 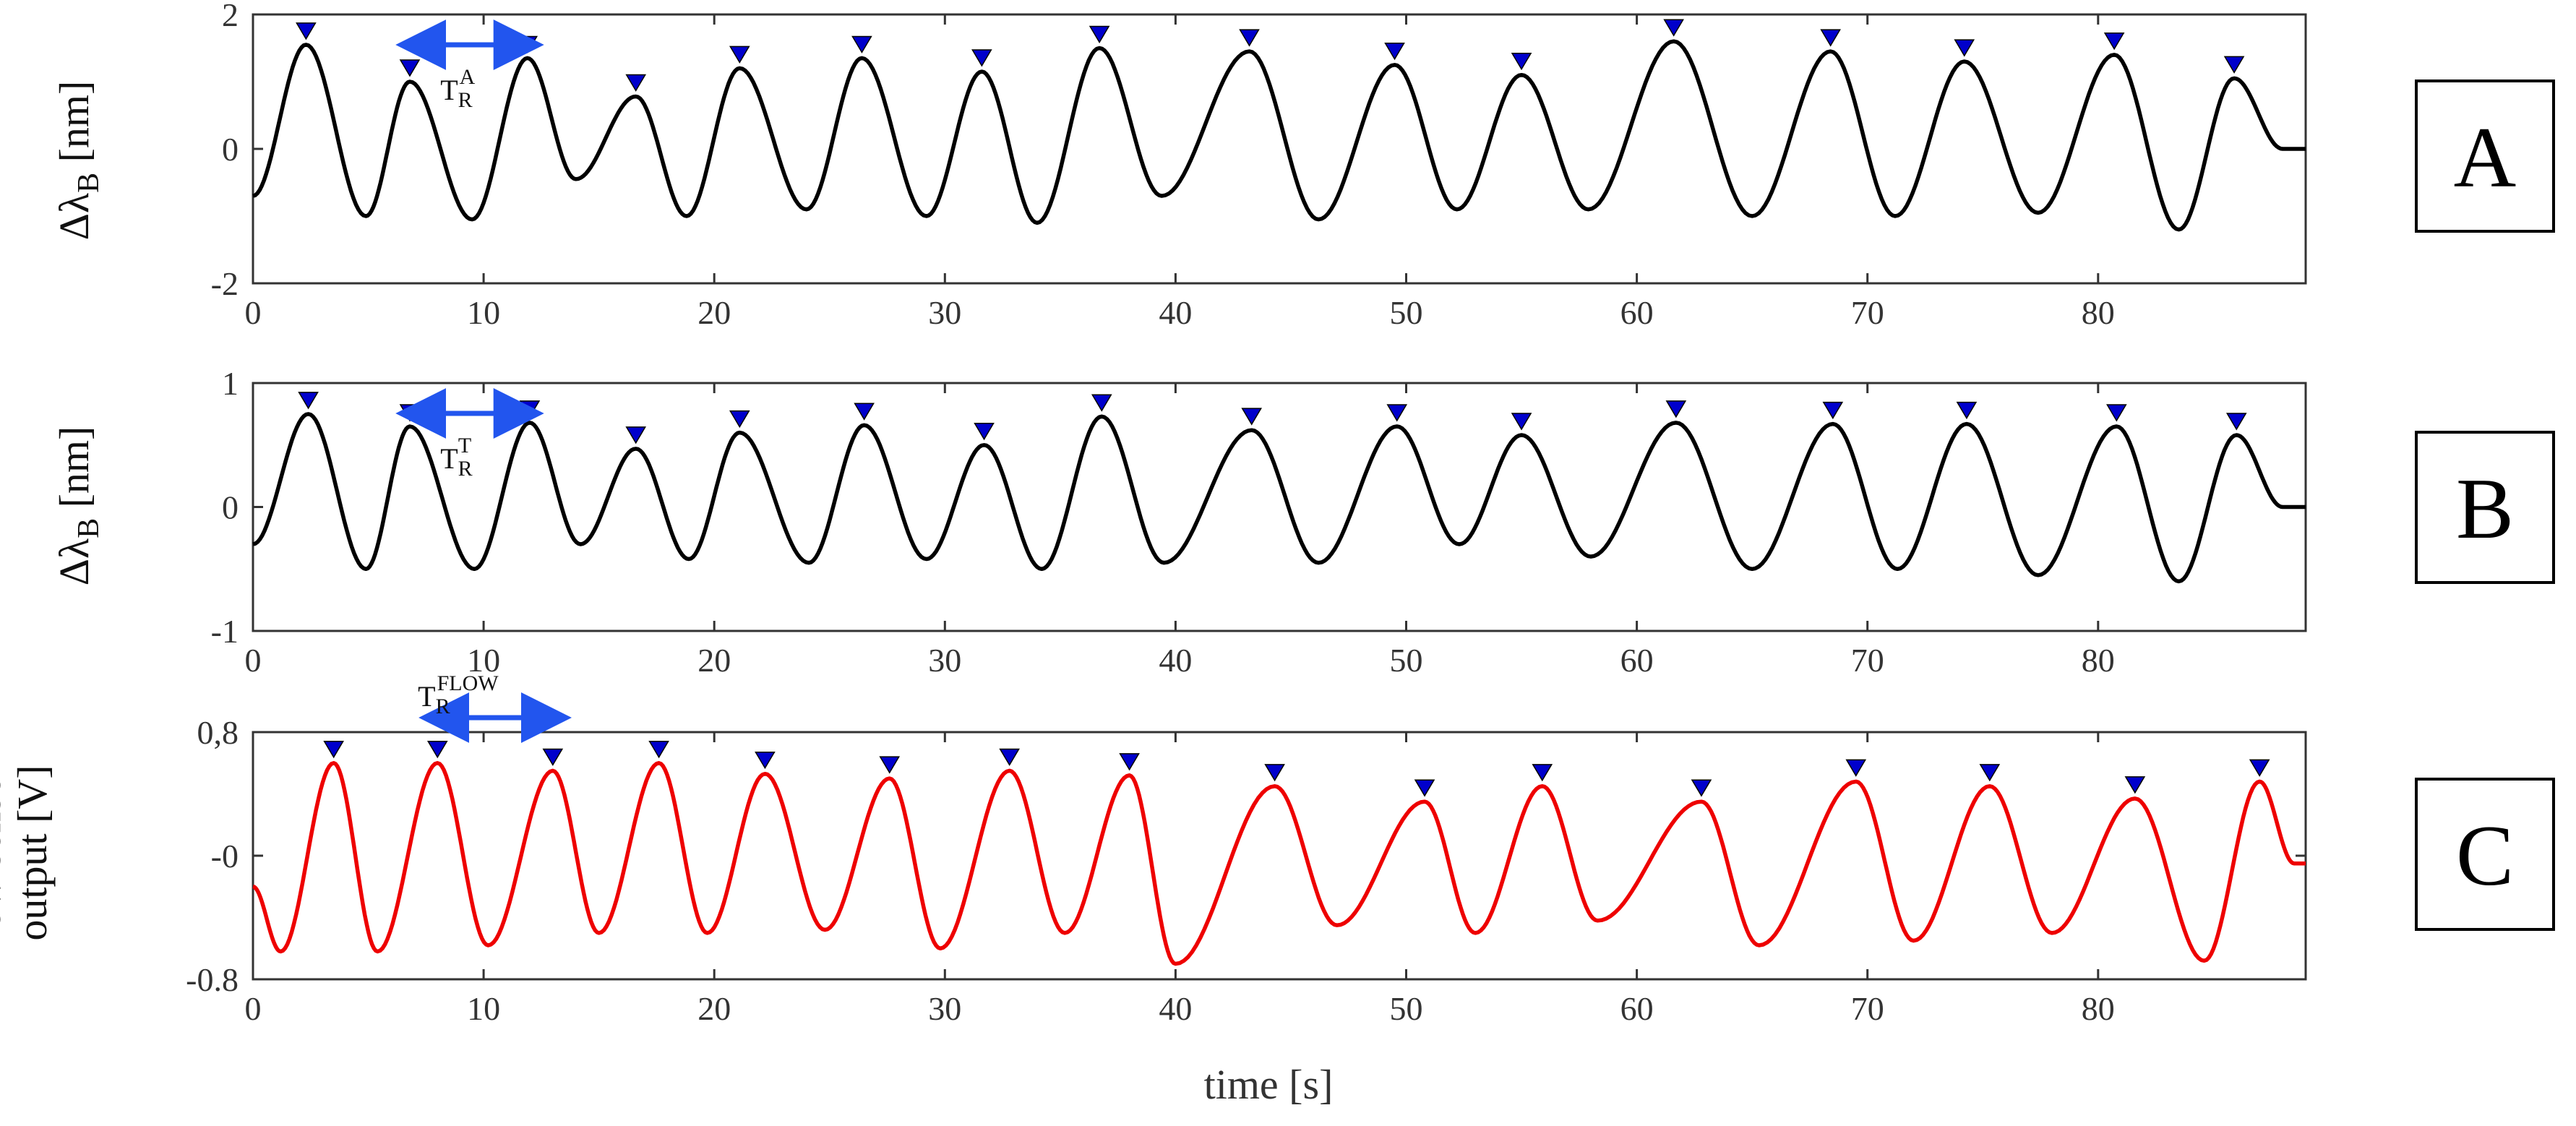 What do you see at coordinates (218, 733) in the screenshot?
I see `y-tick-label: 0,8` at bounding box center [218, 733].